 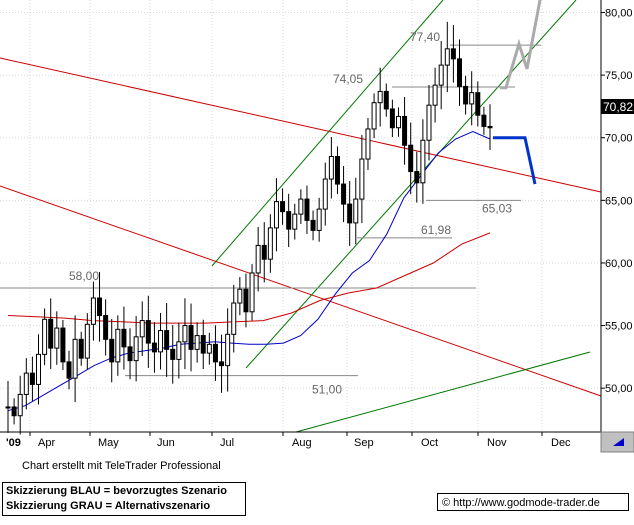 What do you see at coordinates (619, 139) in the screenshot?
I see `y-tick-label: 70,00` at bounding box center [619, 139].